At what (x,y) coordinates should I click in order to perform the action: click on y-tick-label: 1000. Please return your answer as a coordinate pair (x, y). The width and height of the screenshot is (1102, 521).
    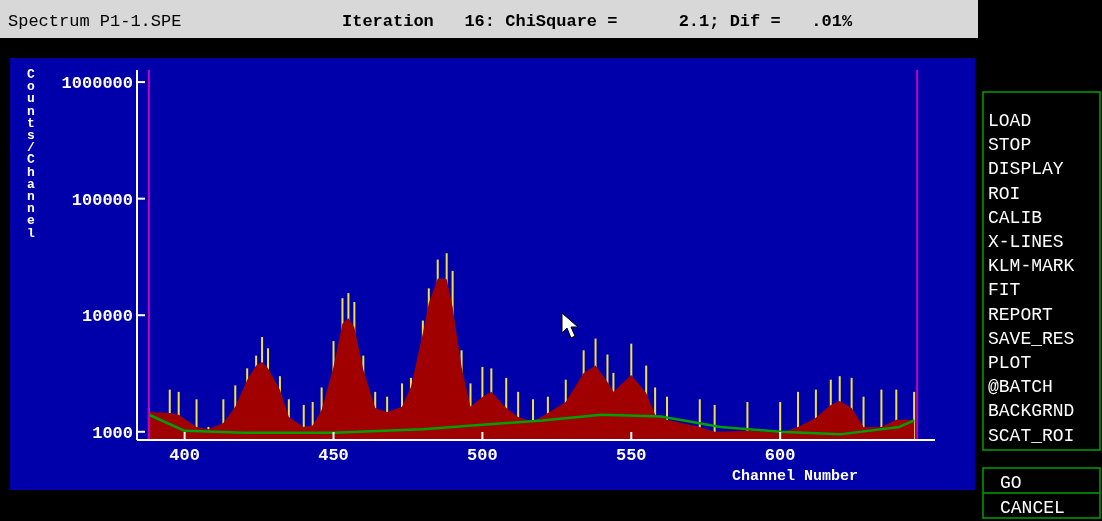
    Looking at the image, I should click on (112, 433).